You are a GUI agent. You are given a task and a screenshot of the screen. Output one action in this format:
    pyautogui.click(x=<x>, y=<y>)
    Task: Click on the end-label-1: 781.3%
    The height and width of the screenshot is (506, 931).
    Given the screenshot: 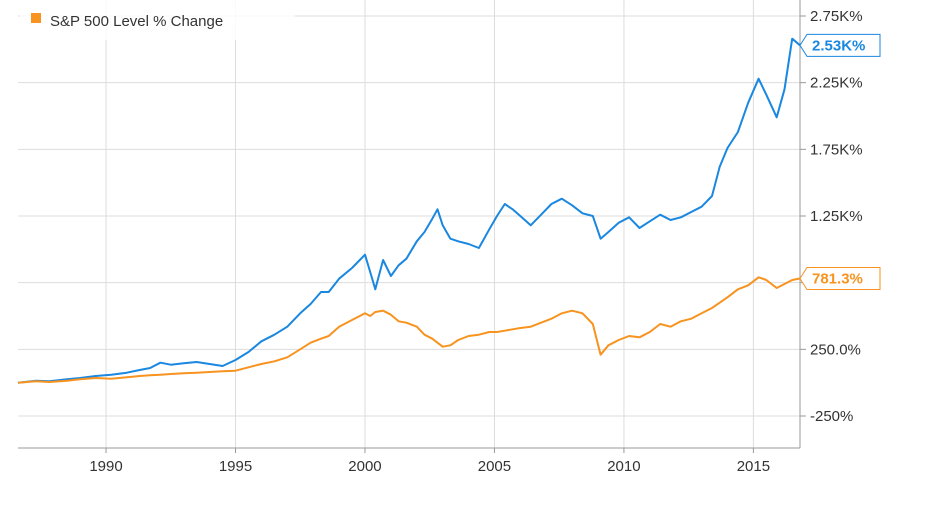 What is the action you would take?
    pyautogui.click(x=840, y=278)
    